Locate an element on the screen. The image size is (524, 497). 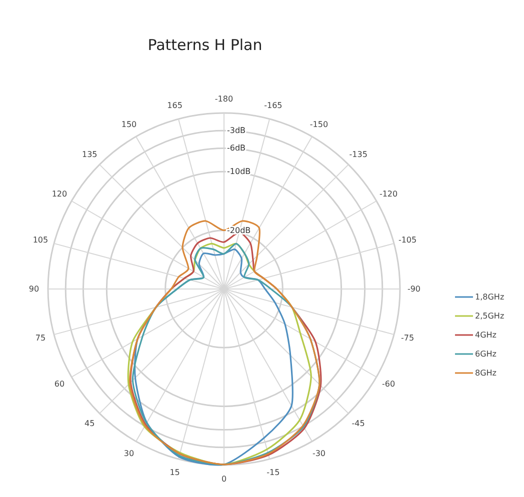
spoke-label: -90 is located at coordinates (414, 289).